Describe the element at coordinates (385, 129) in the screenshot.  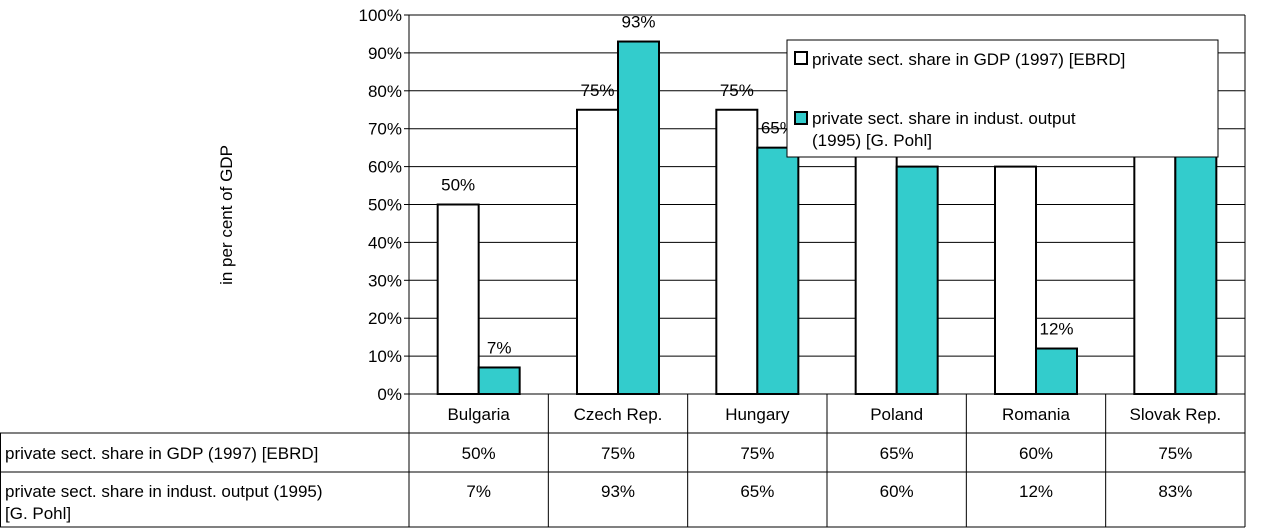
I see `y-tick-label: 70%` at that location.